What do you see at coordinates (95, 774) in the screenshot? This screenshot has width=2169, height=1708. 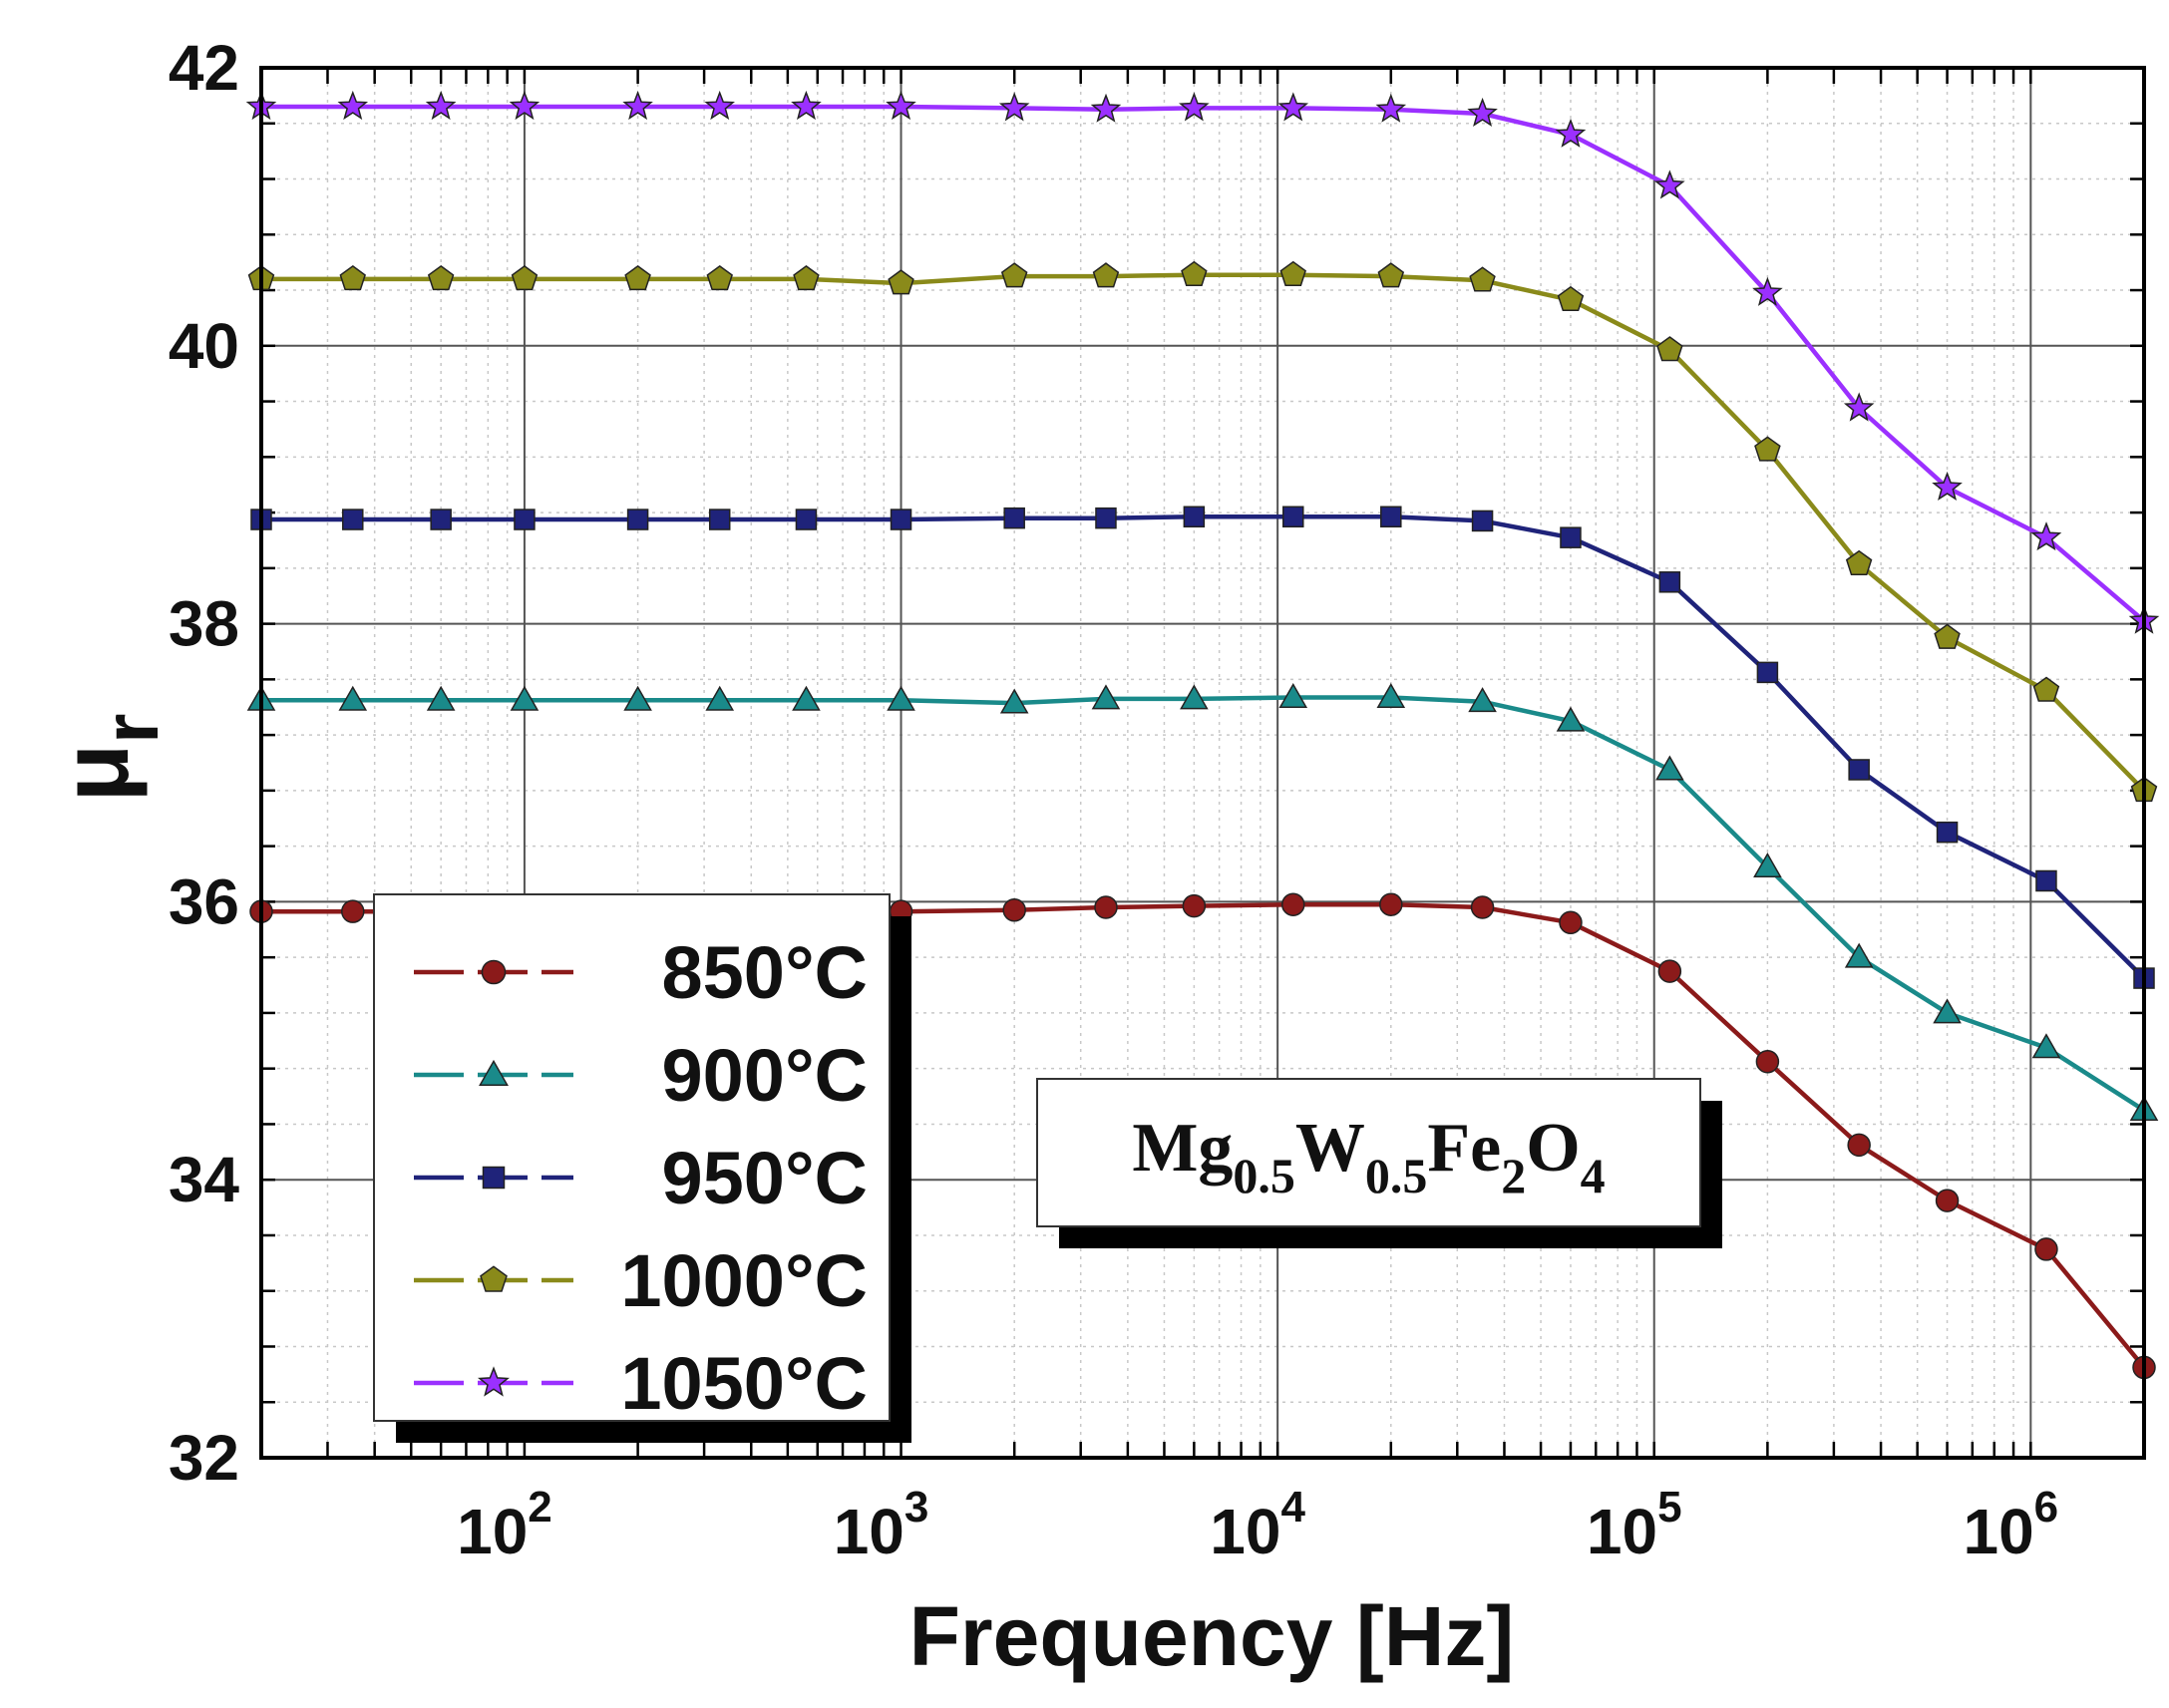 I see `y-axis-symbol: μ` at bounding box center [95, 774].